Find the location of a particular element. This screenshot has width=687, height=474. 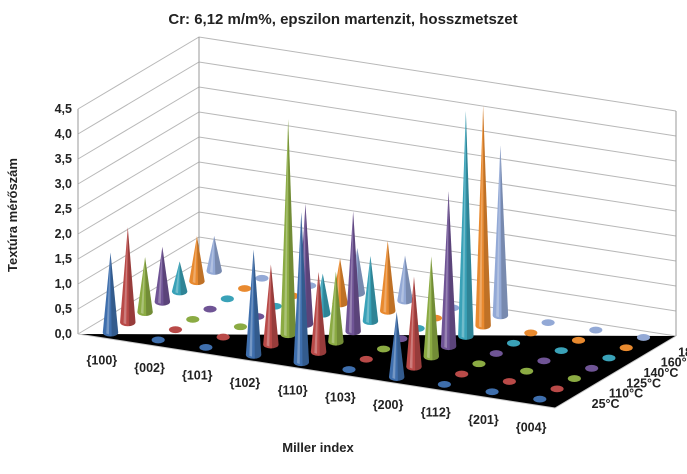

series-tick-label: 160°C is located at coordinates (674, 363).